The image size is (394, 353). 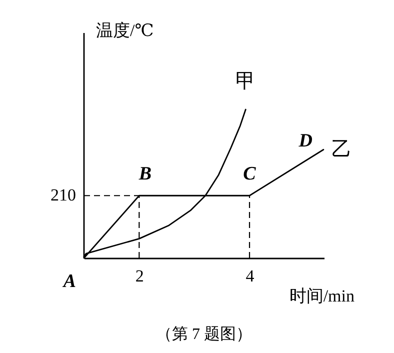 What do you see at coordinates (204, 334) in the screenshot?
I see `text: （第 7 题图）` at bounding box center [204, 334].